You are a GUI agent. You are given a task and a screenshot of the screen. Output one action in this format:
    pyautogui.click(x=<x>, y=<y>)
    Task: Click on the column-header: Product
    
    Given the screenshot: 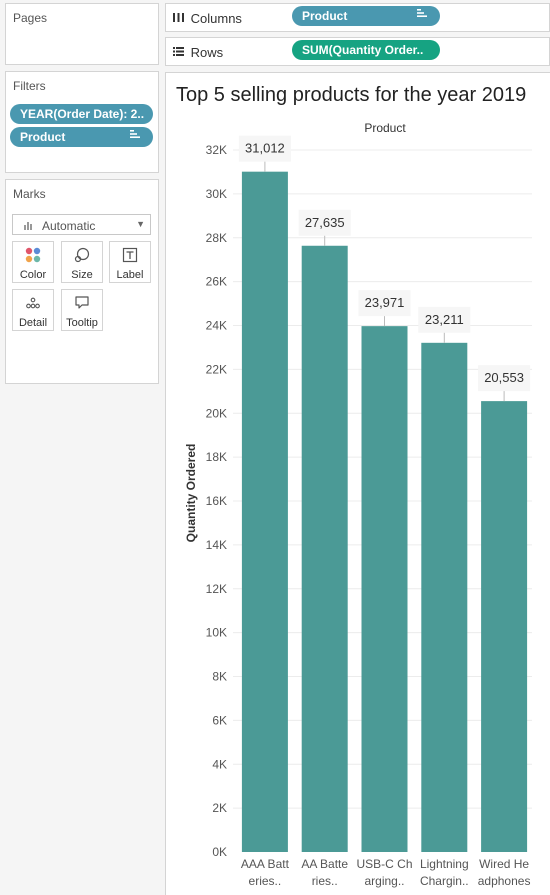 What is the action you would take?
    pyautogui.click(x=385, y=128)
    